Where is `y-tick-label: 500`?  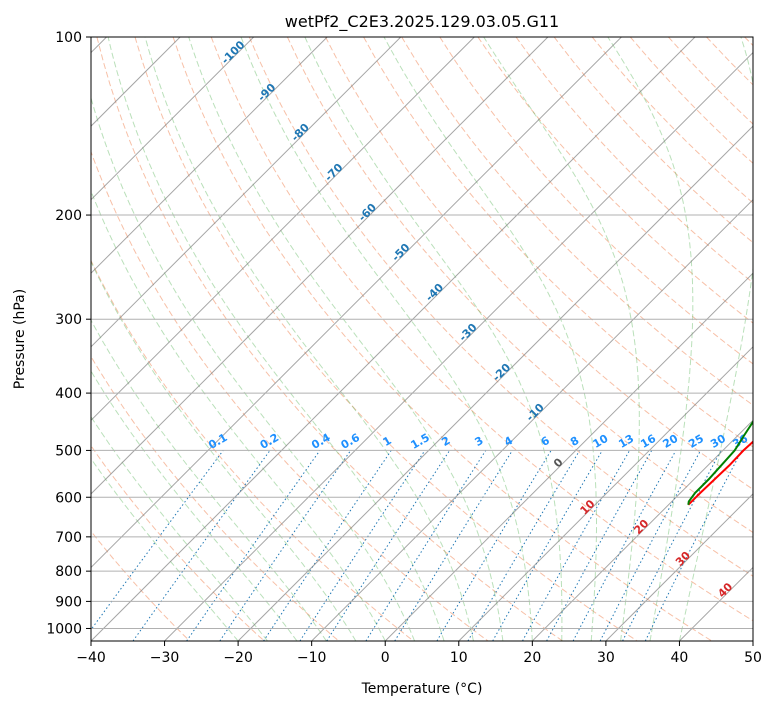
y-tick-label: 500 is located at coordinates (68, 451).